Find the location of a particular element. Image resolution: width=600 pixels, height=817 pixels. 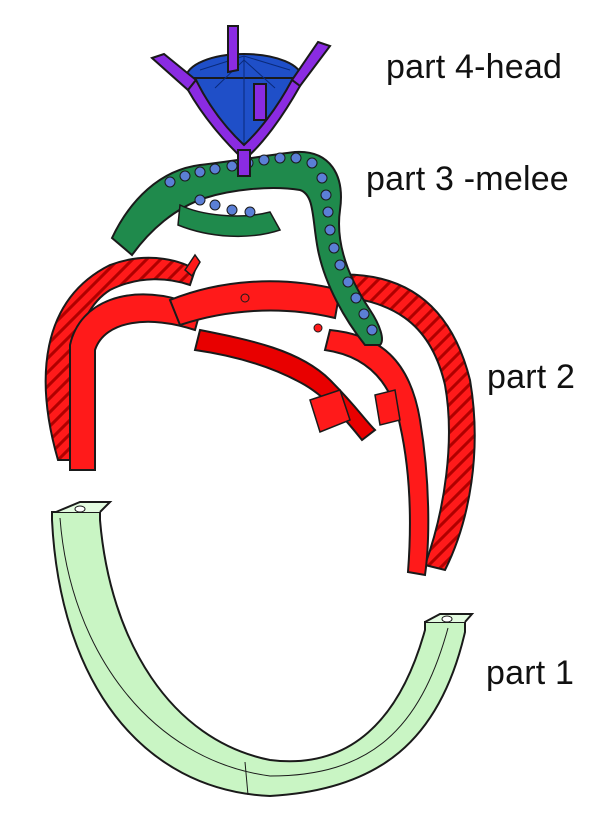

label-part1: part 1 is located at coordinates (530, 673).